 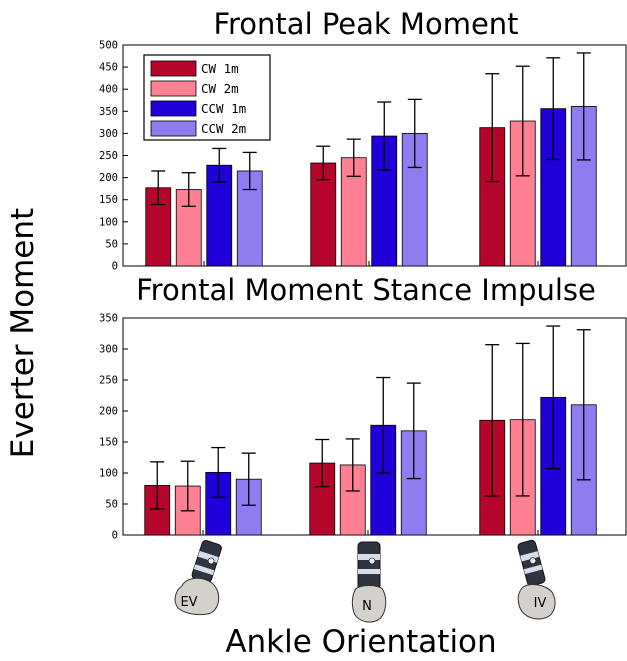 I want to click on panel2-ytick-label: 300, so click(x=108, y=350).